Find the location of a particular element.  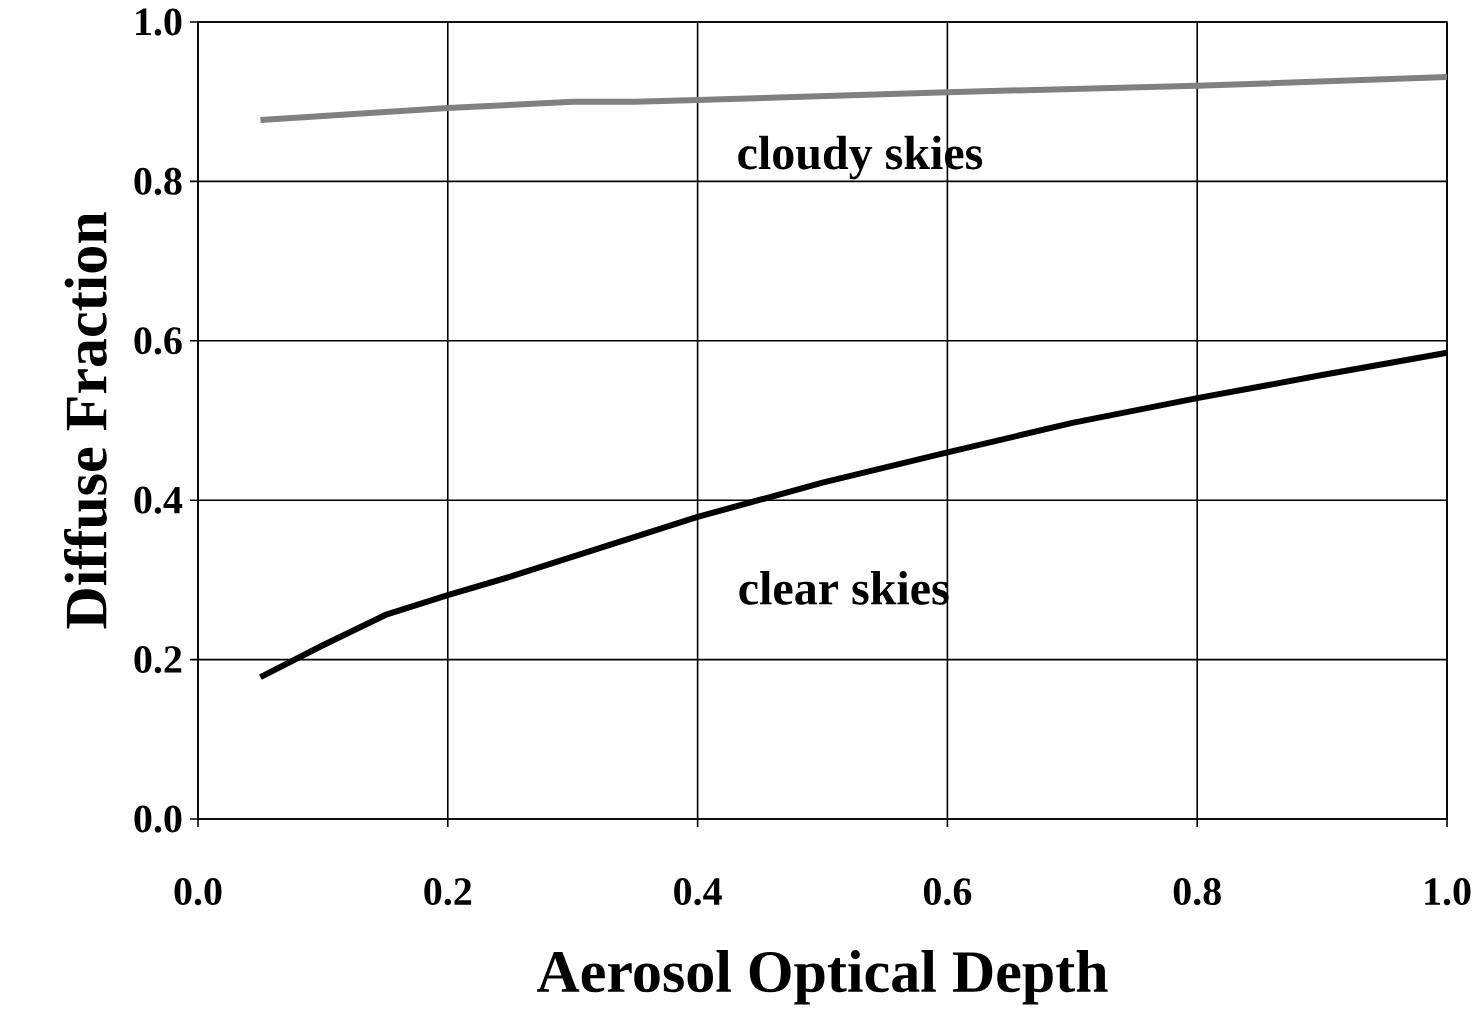

y-tick-label: 1.0 is located at coordinates (159, 22).